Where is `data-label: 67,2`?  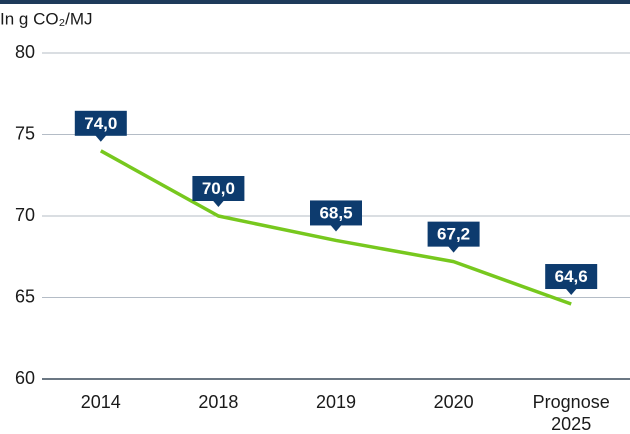
data-label: 67,2 is located at coordinates (453, 234).